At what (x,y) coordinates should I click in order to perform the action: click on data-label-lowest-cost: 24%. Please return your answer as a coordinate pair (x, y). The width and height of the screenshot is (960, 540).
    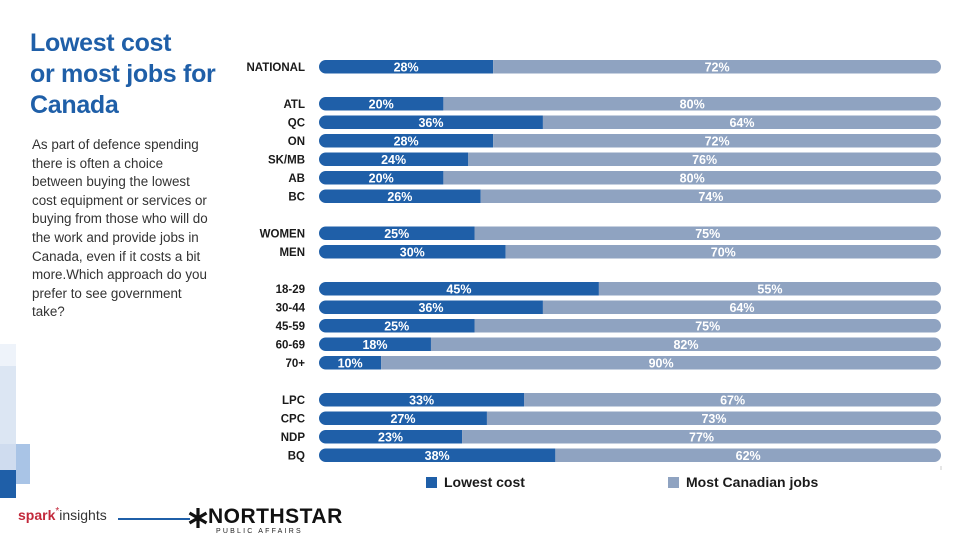
    Looking at the image, I should click on (393, 160).